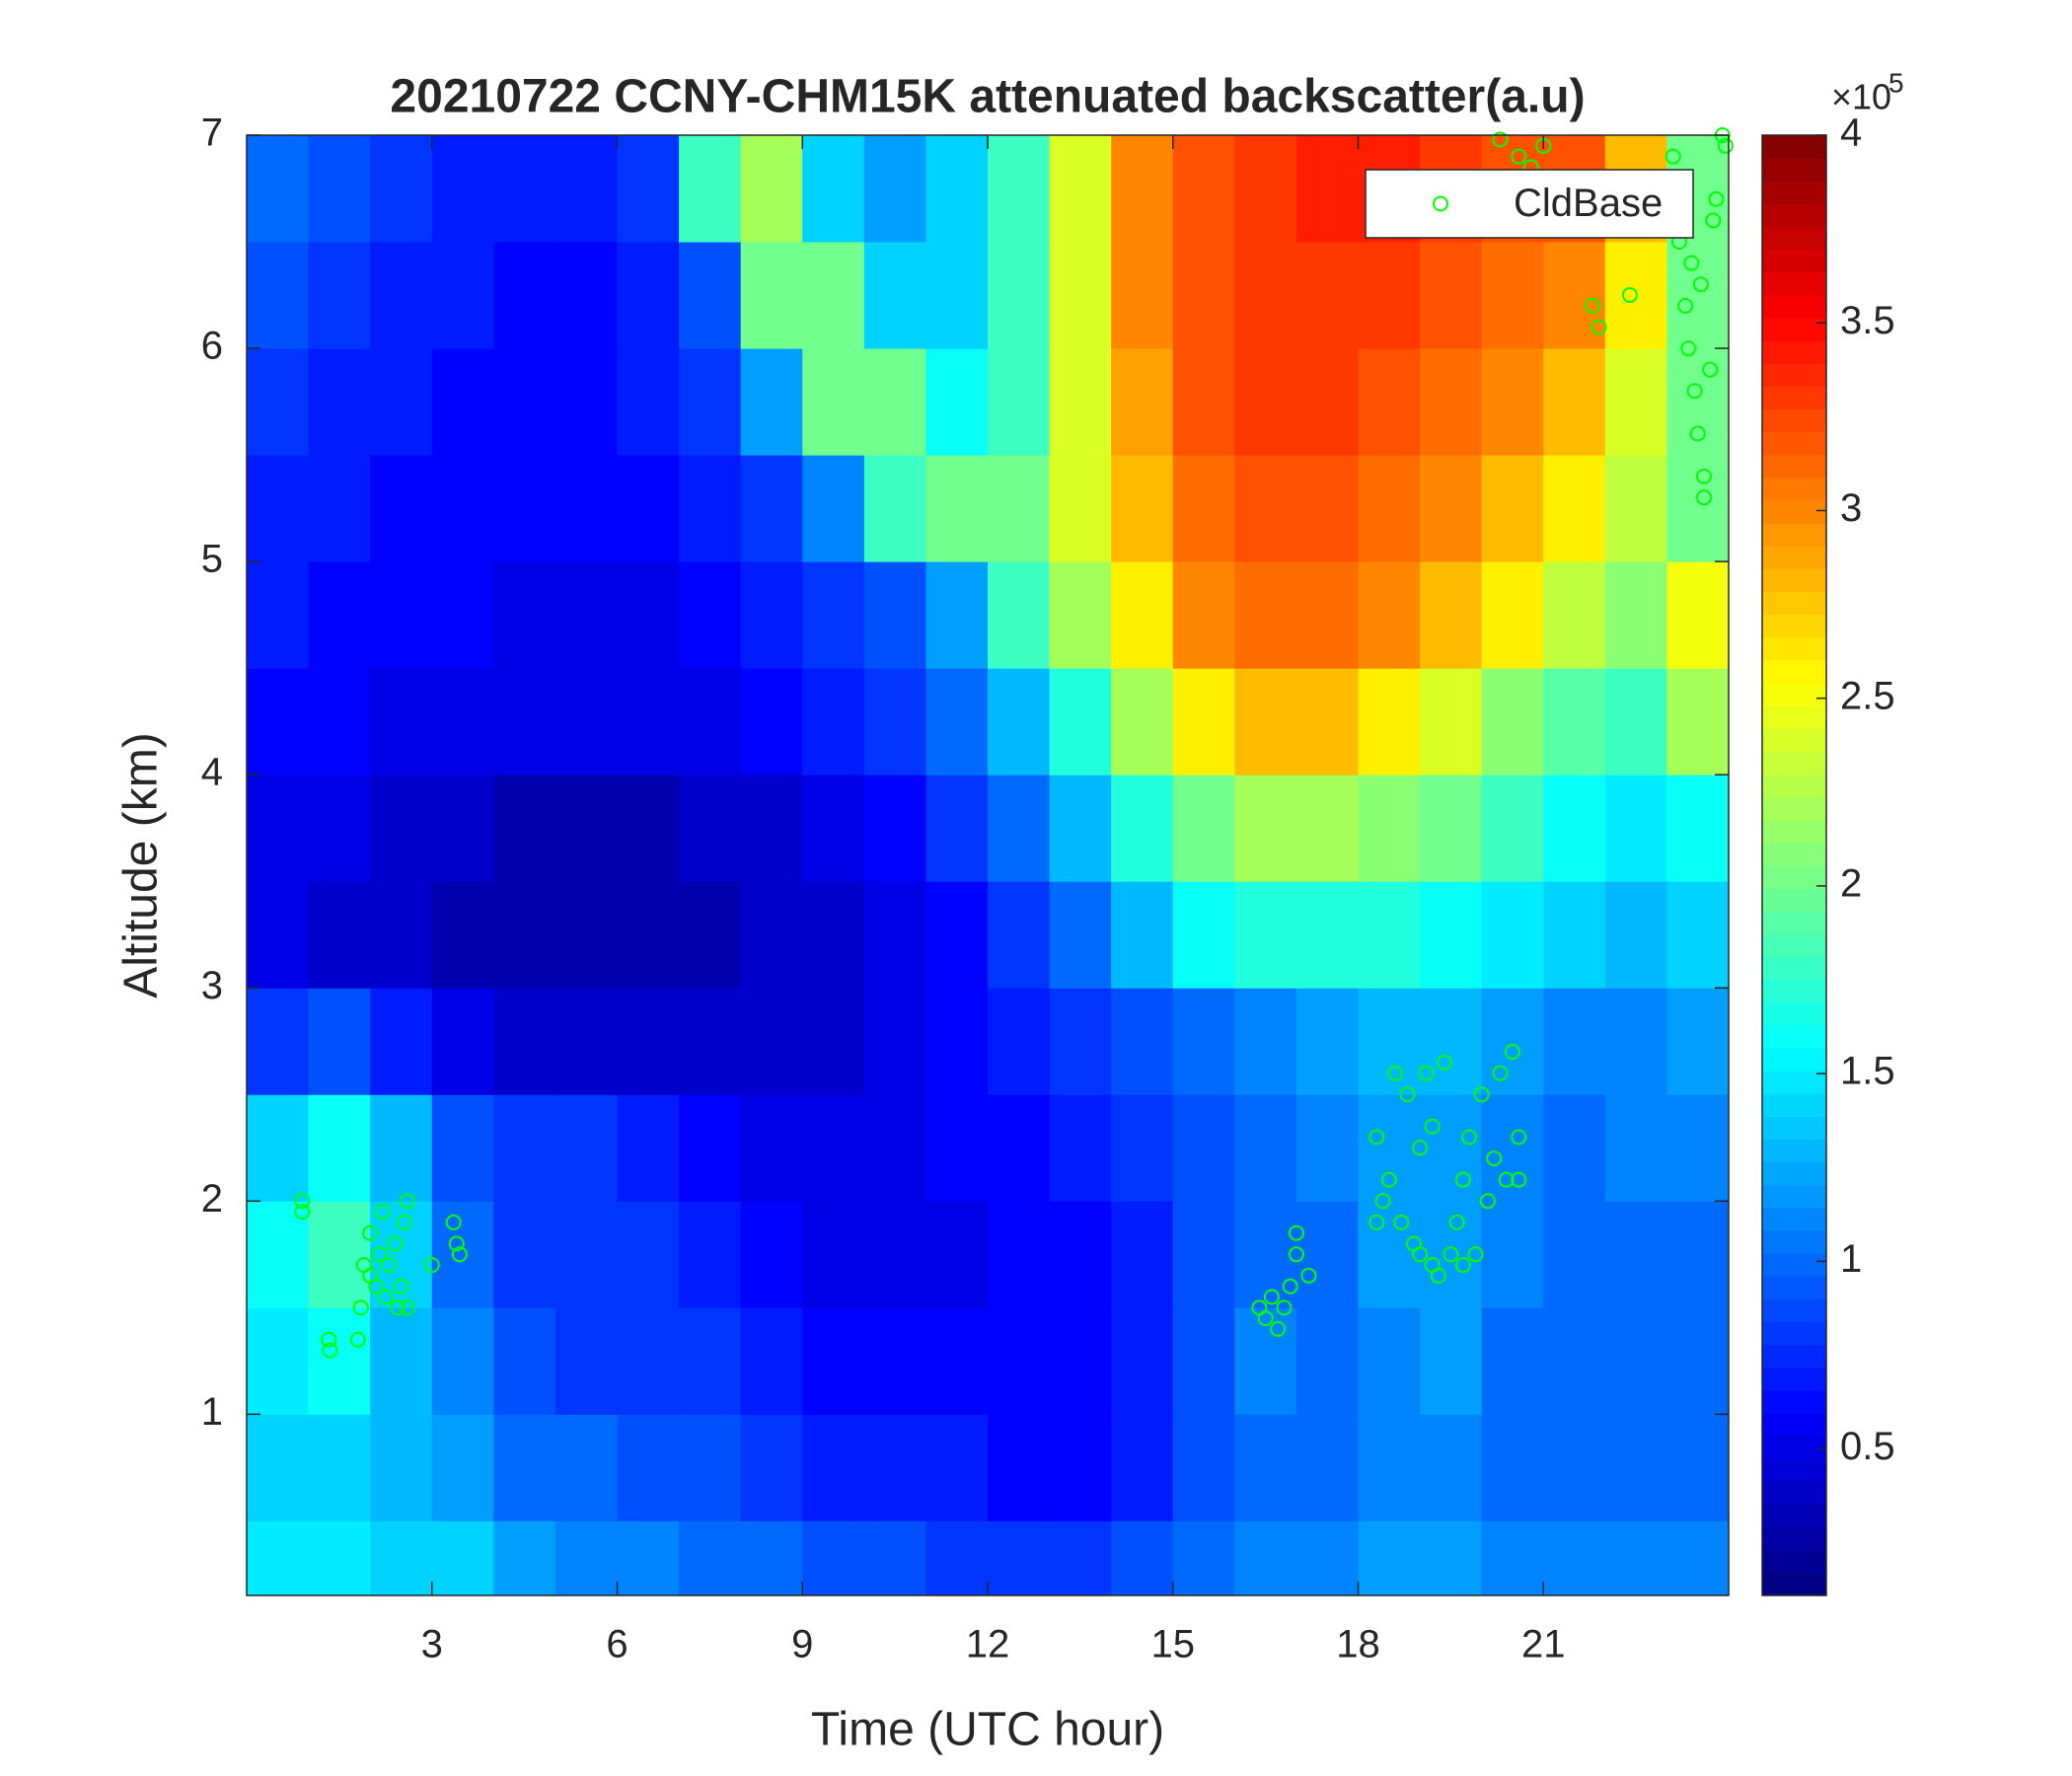  I want to click on colorbar-tick-label: 2, so click(1851, 883).